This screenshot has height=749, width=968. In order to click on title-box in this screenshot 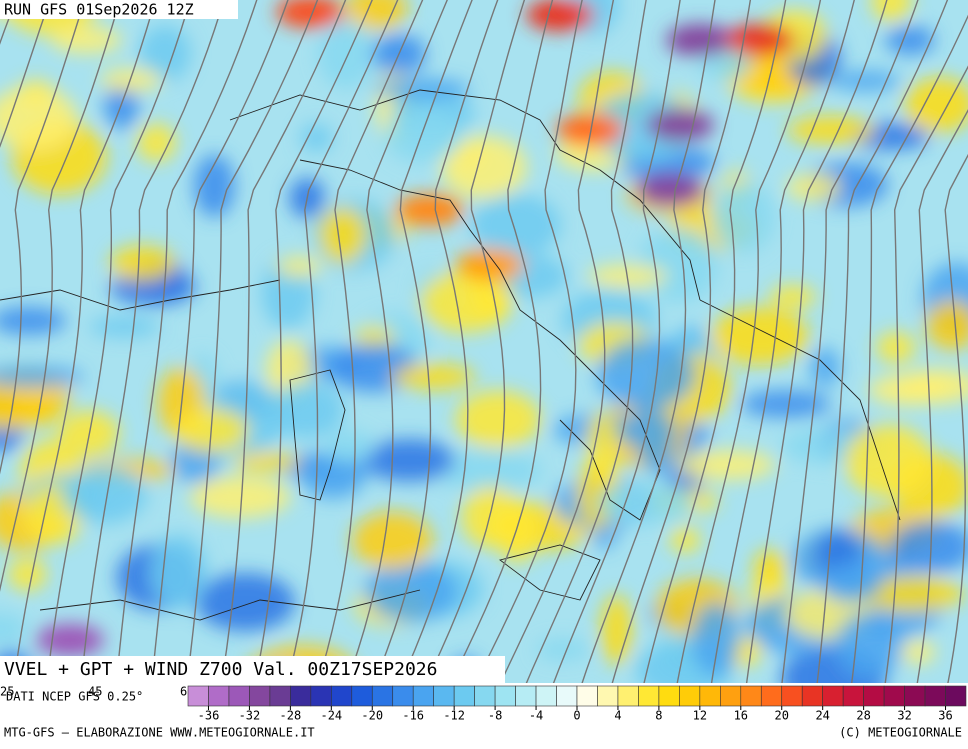, I will do `click(252, 669)`.